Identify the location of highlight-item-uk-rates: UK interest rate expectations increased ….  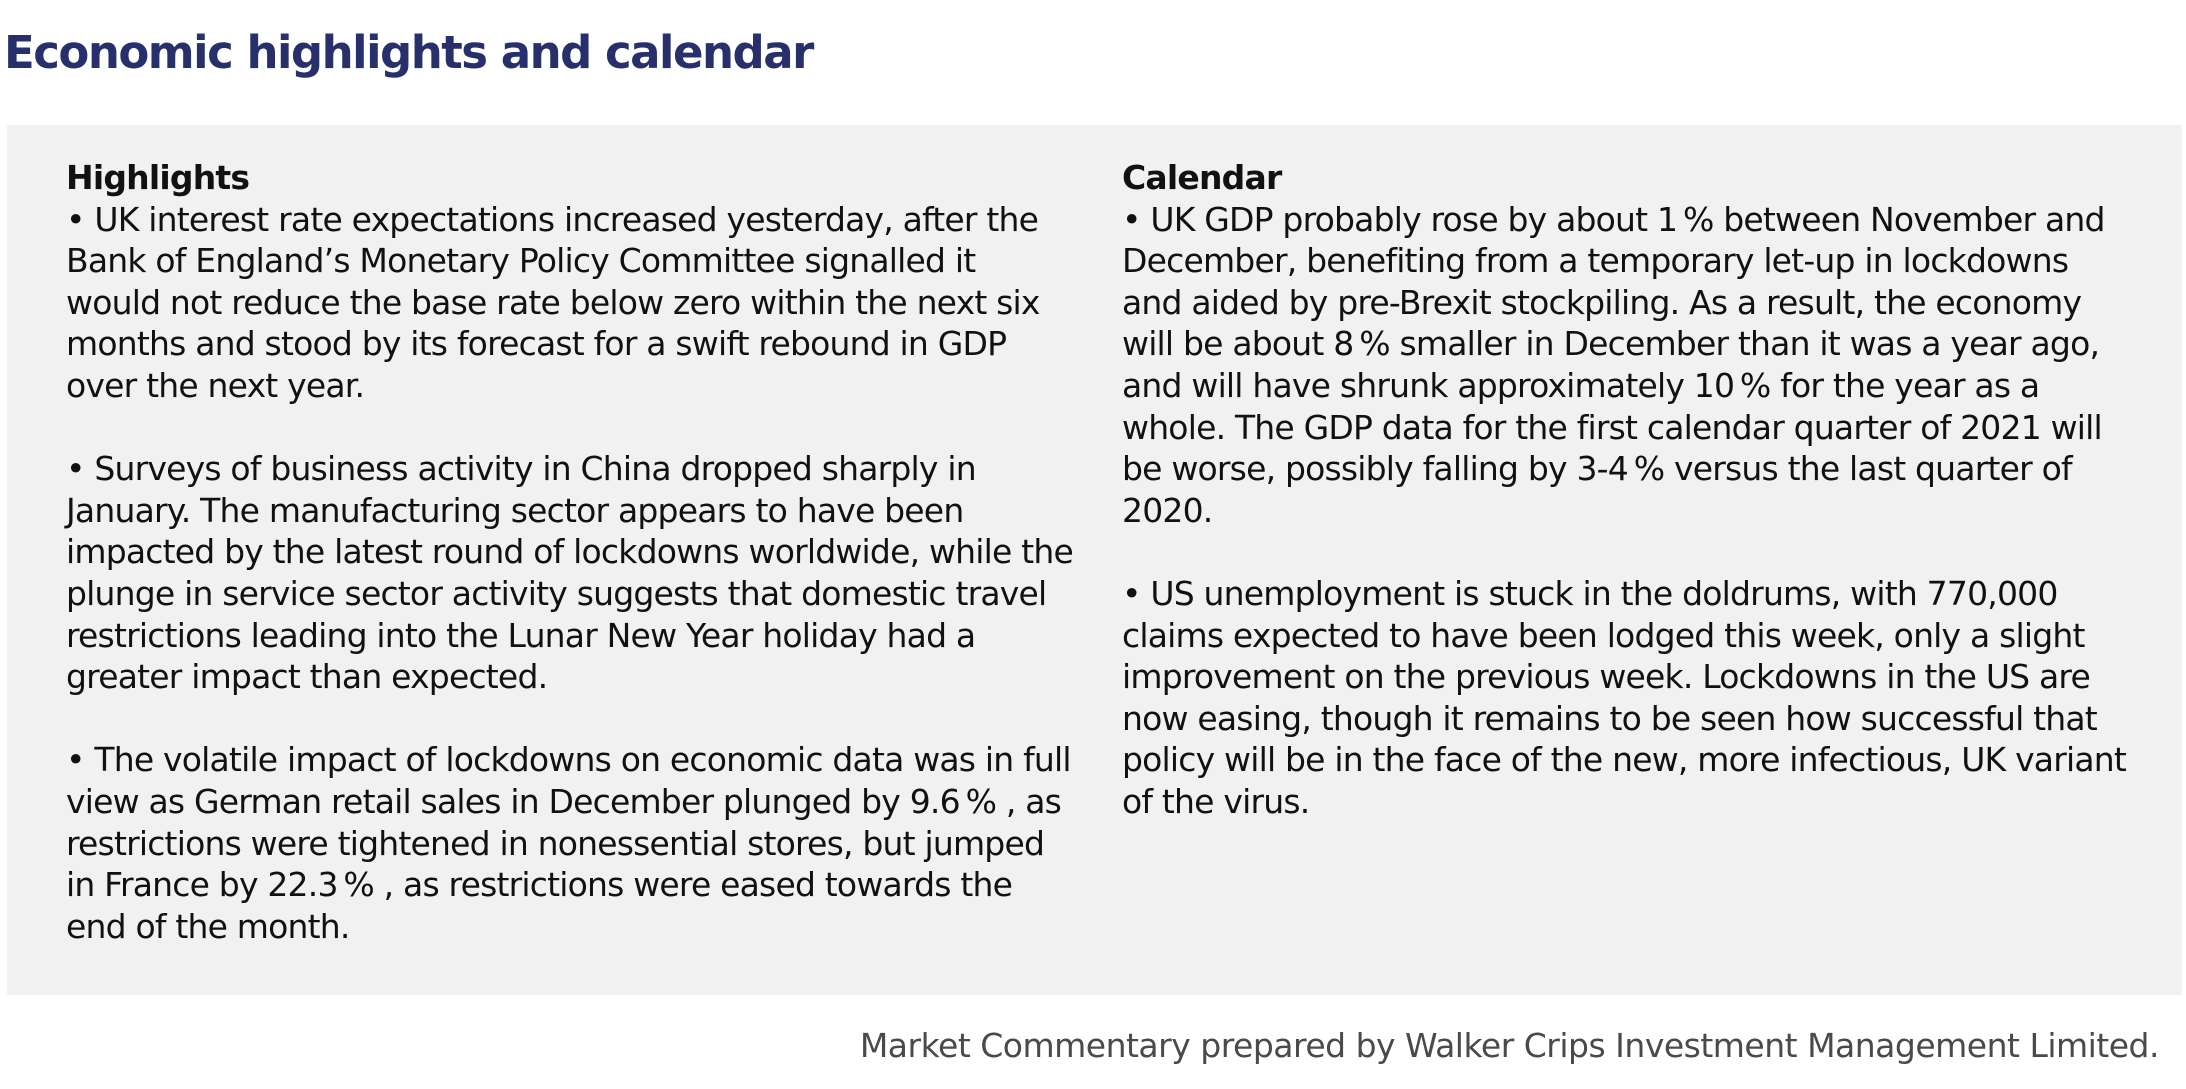
(571, 303).